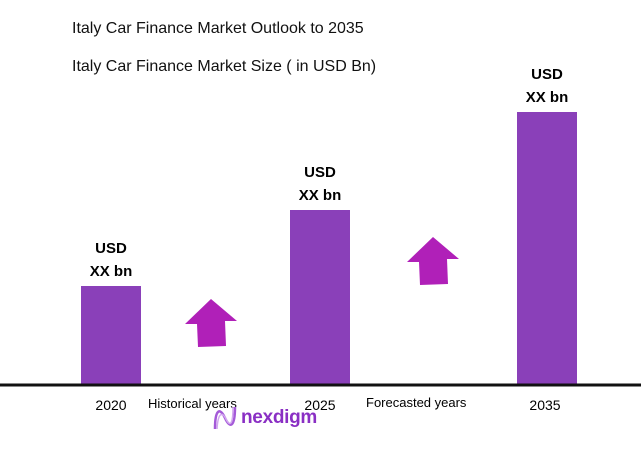 This screenshot has width=641, height=458. I want to click on logo-wave-icon, so click(225, 418).